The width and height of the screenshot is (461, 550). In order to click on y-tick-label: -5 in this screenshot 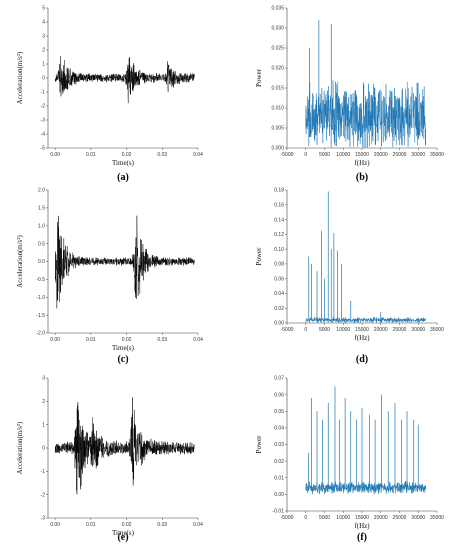, I will do `click(43, 149)`.